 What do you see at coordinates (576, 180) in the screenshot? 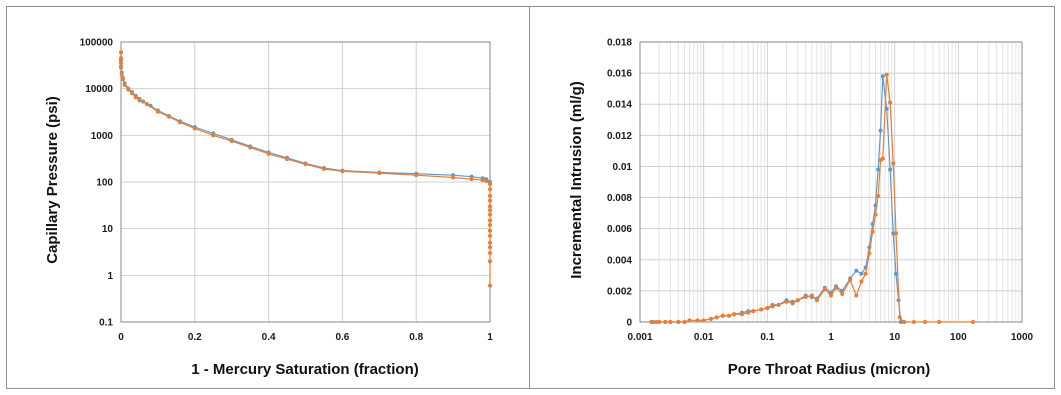
I see `y-axis-label: Incremental Intrusion (ml/g)` at bounding box center [576, 180].